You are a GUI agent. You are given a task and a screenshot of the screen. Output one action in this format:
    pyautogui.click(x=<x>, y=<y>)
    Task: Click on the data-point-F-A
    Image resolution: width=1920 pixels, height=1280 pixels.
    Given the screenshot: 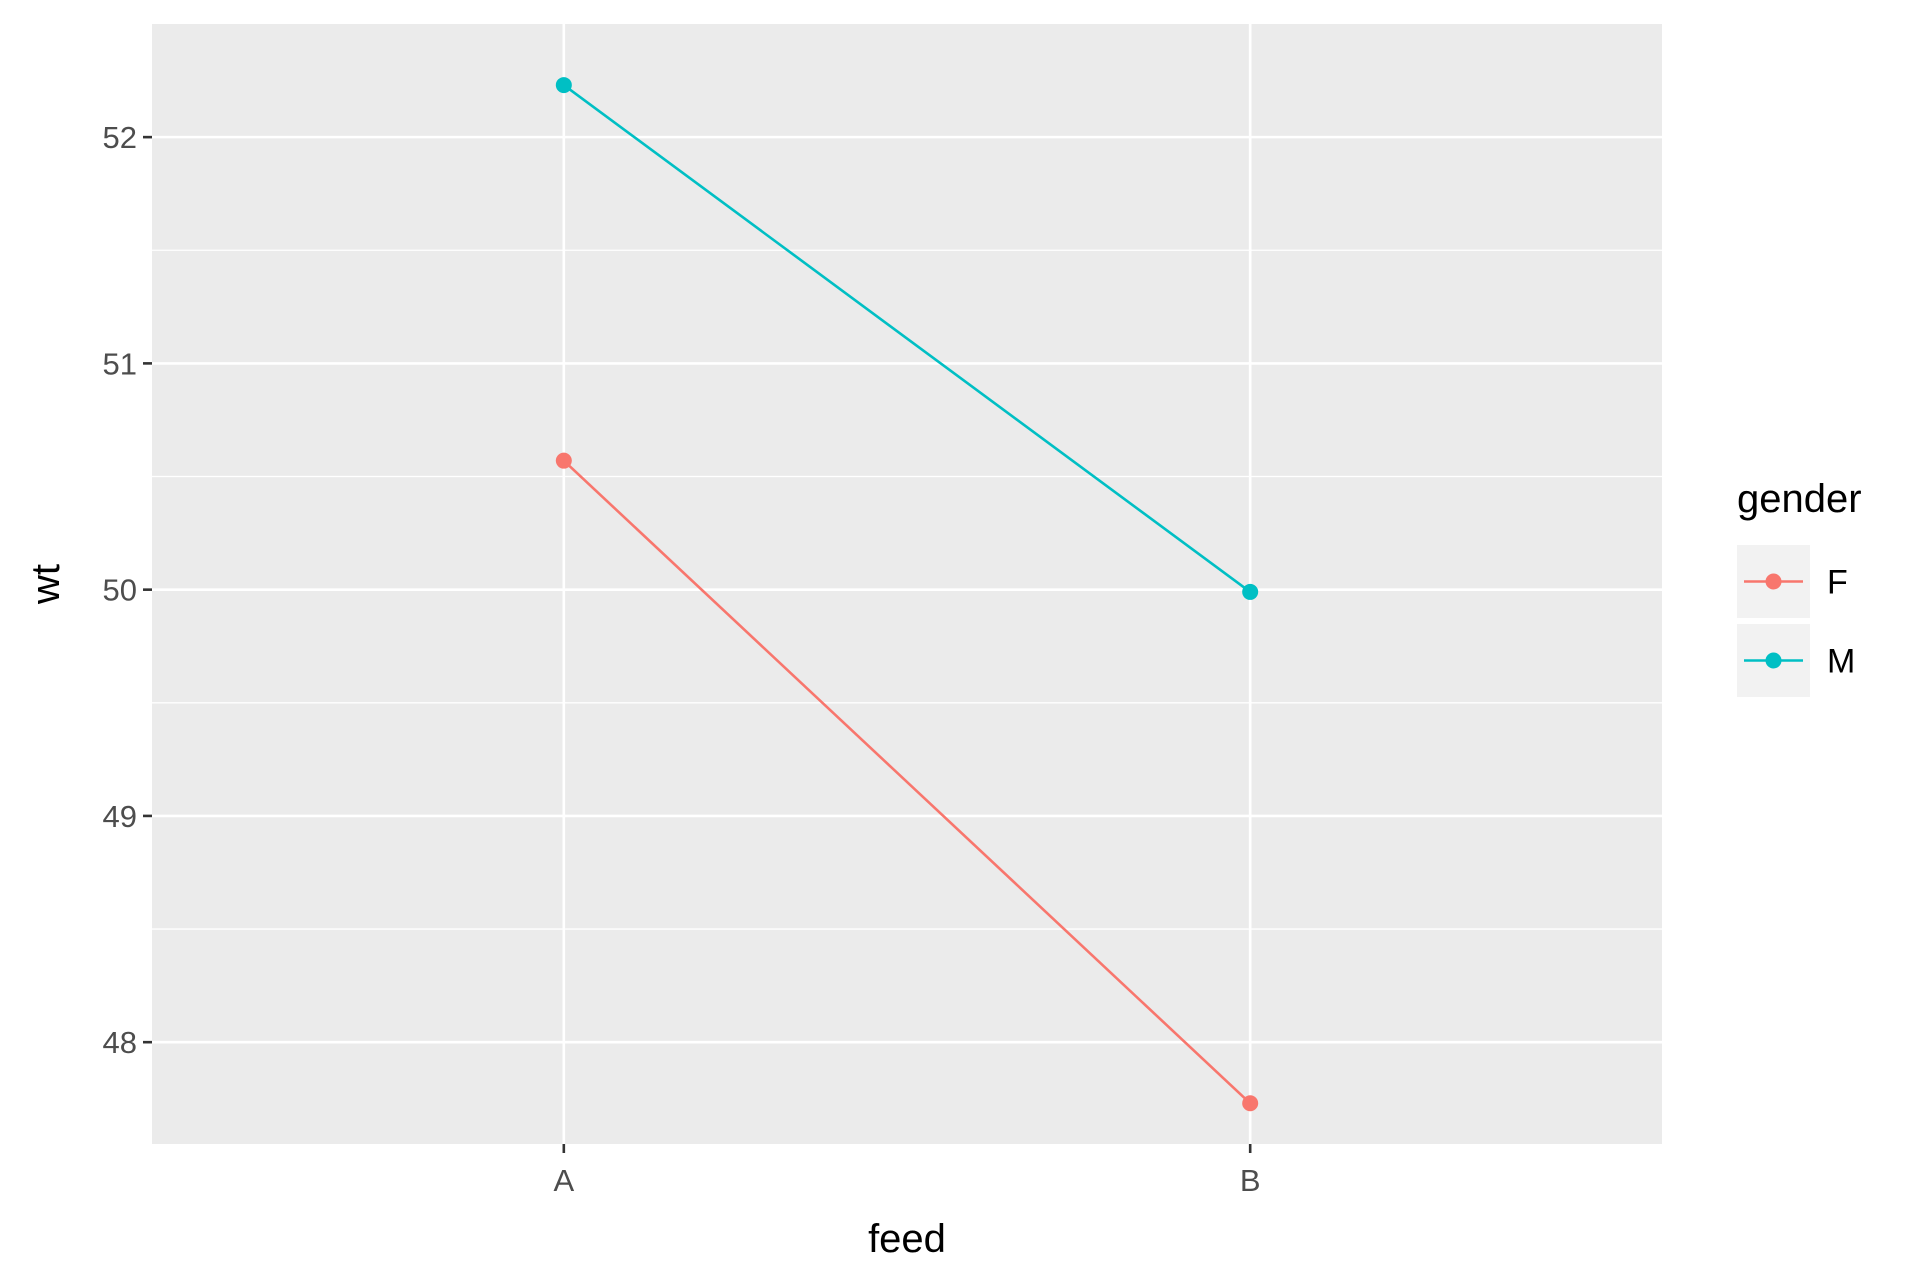 What is the action you would take?
    pyautogui.click(x=563, y=460)
    